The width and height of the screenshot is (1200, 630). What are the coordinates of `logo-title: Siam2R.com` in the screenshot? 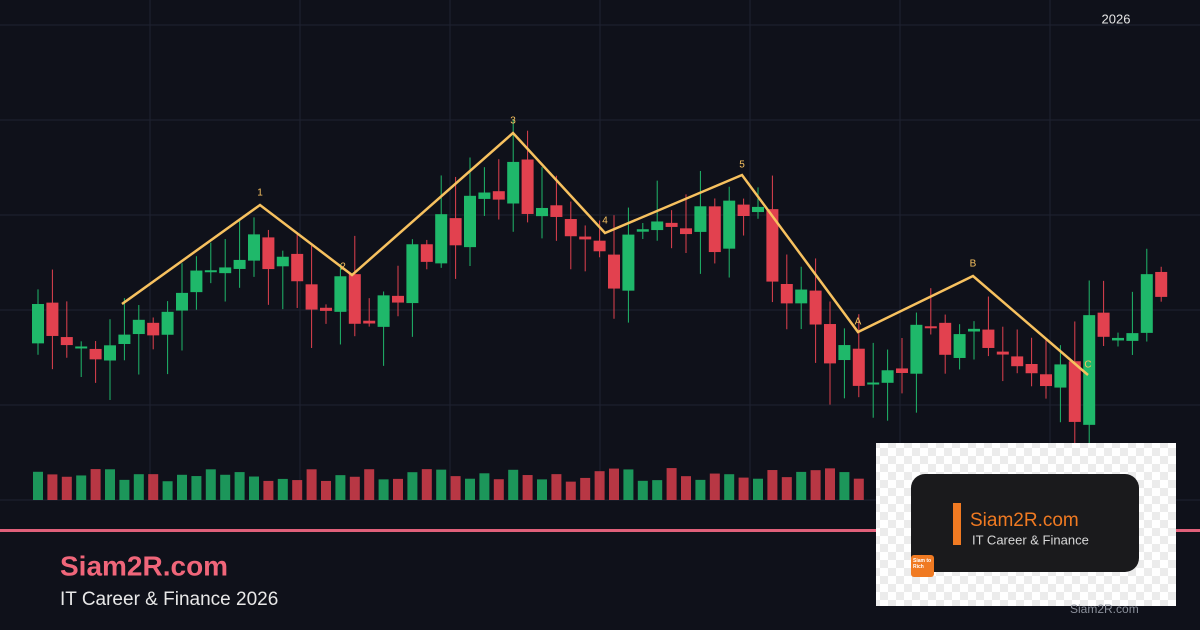 It's located at (1024, 520).